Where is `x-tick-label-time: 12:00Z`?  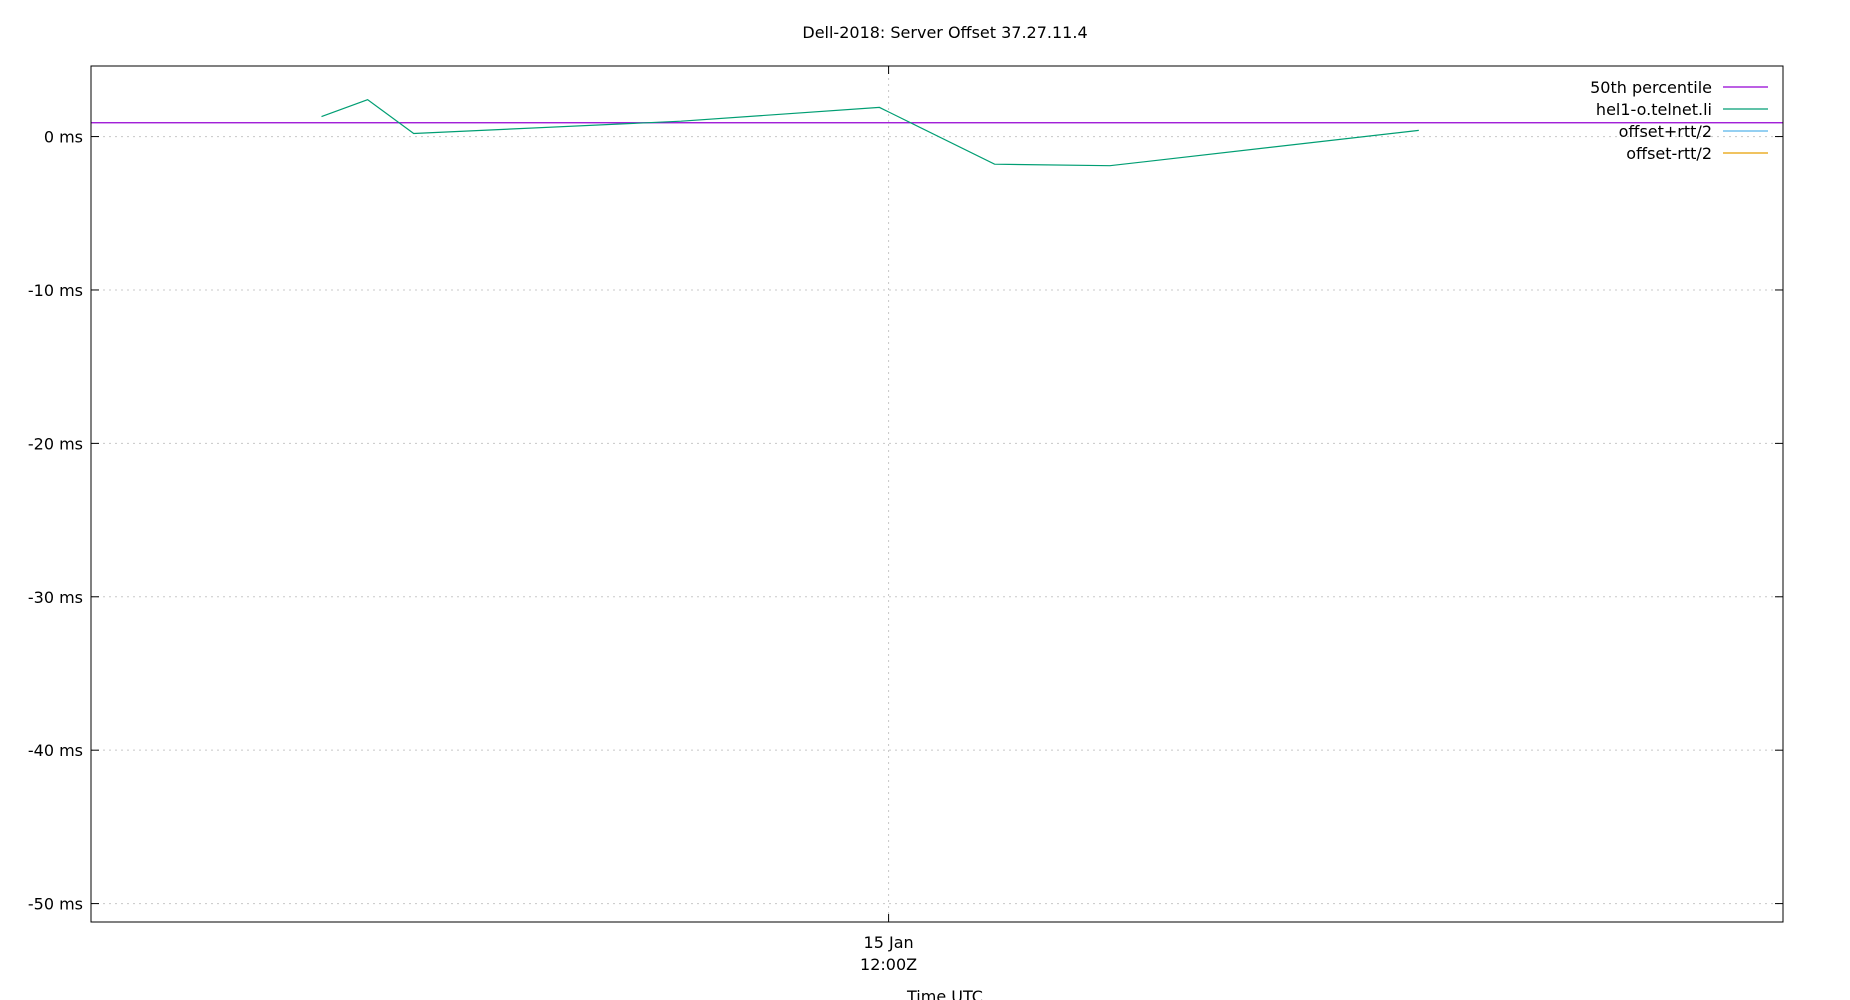 x-tick-label-time: 12:00Z is located at coordinates (888, 964).